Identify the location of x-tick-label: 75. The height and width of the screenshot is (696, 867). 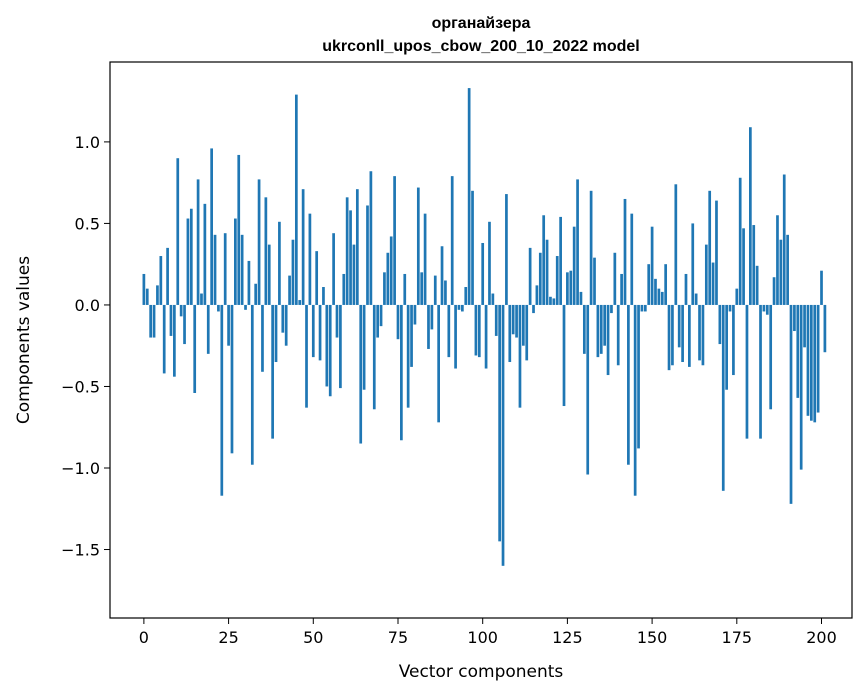
(398, 637).